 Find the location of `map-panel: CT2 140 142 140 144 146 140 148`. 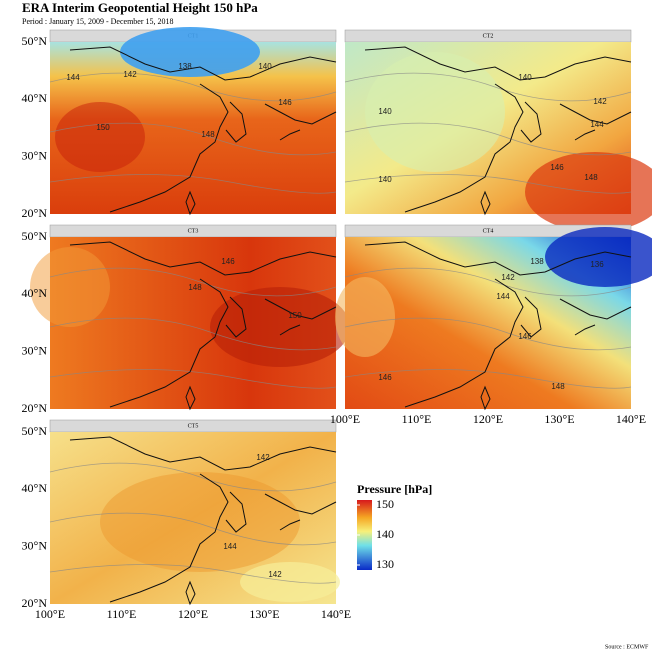

map-panel: CT2 140 142 140 144 146 140 148 is located at coordinates (498, 130).